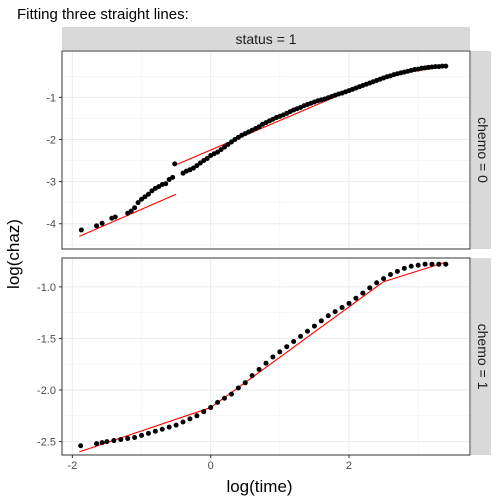  Describe the element at coordinates (51, 140) in the screenshot. I see `y-tick-label: -2` at that location.